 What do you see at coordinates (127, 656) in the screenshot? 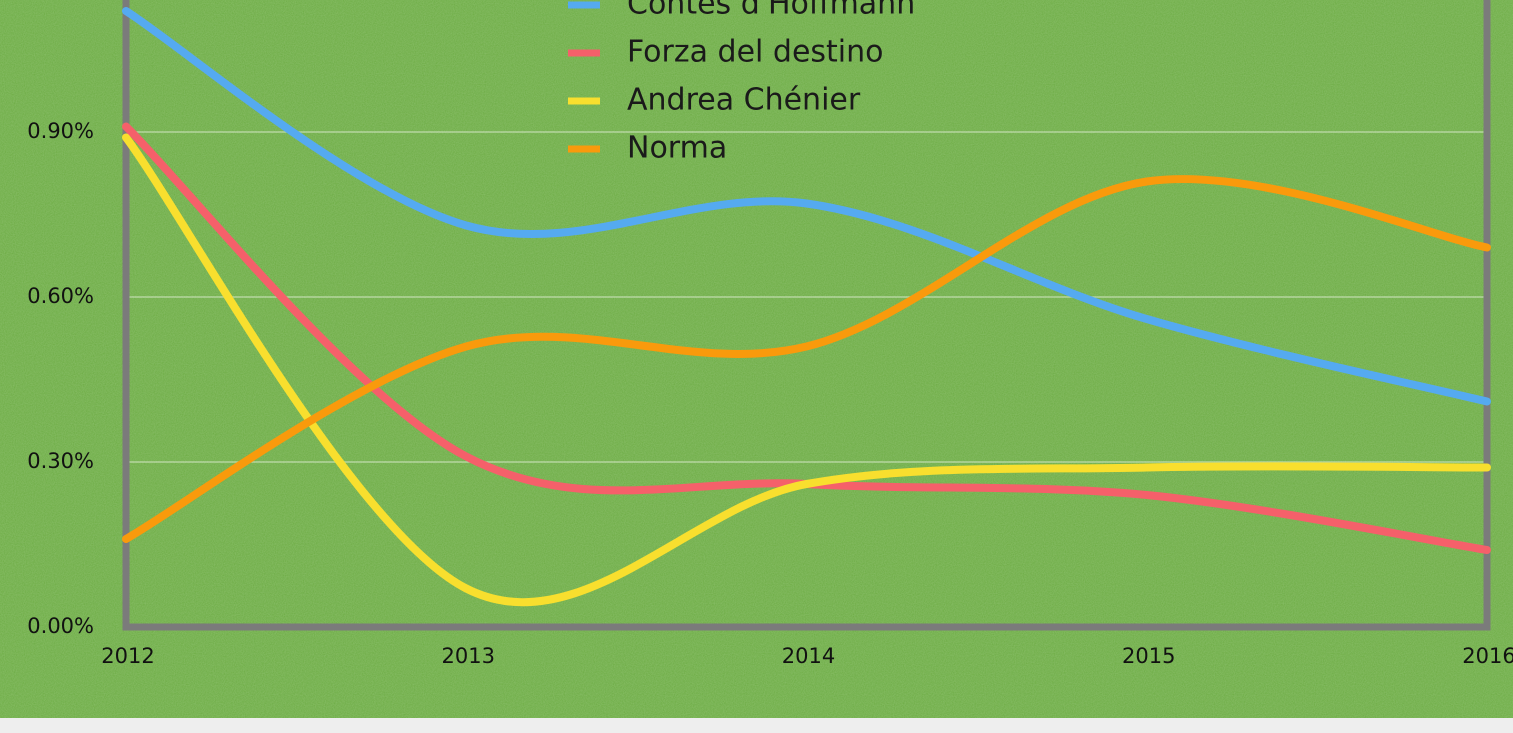
I see `x-tick-label: 2012` at bounding box center [127, 656].